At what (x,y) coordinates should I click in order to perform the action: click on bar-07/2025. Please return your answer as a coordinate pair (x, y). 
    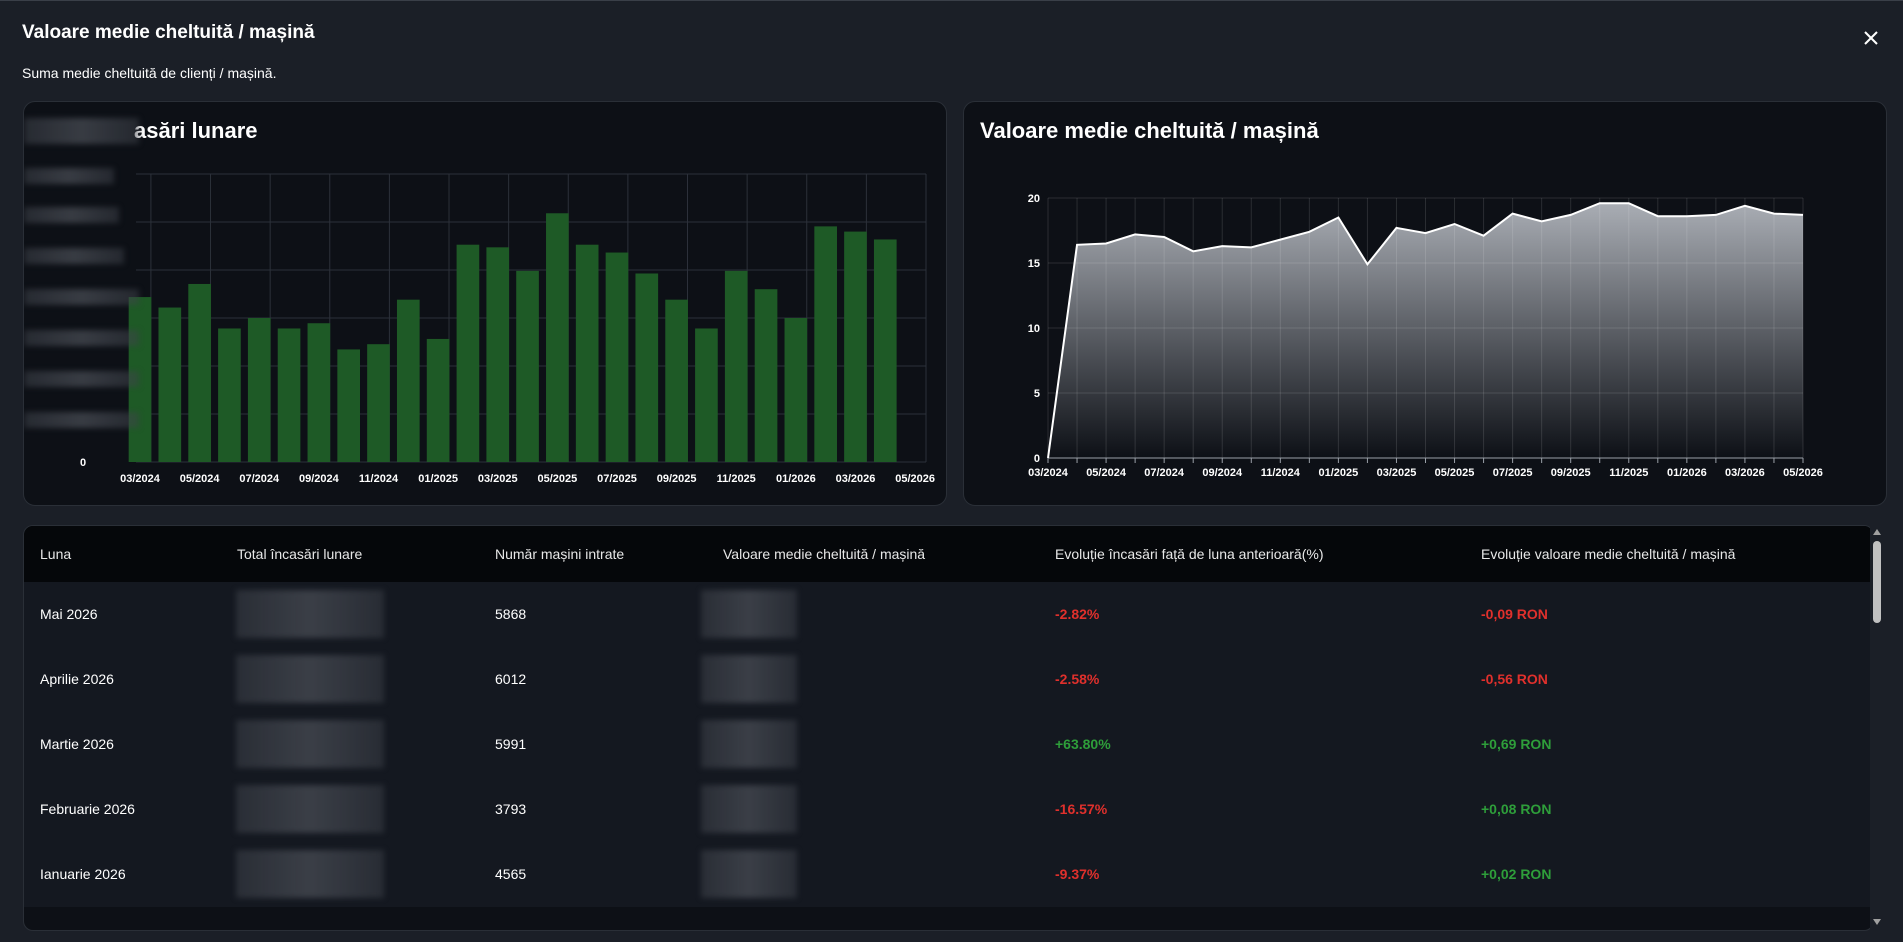
    Looking at the image, I should click on (617, 357).